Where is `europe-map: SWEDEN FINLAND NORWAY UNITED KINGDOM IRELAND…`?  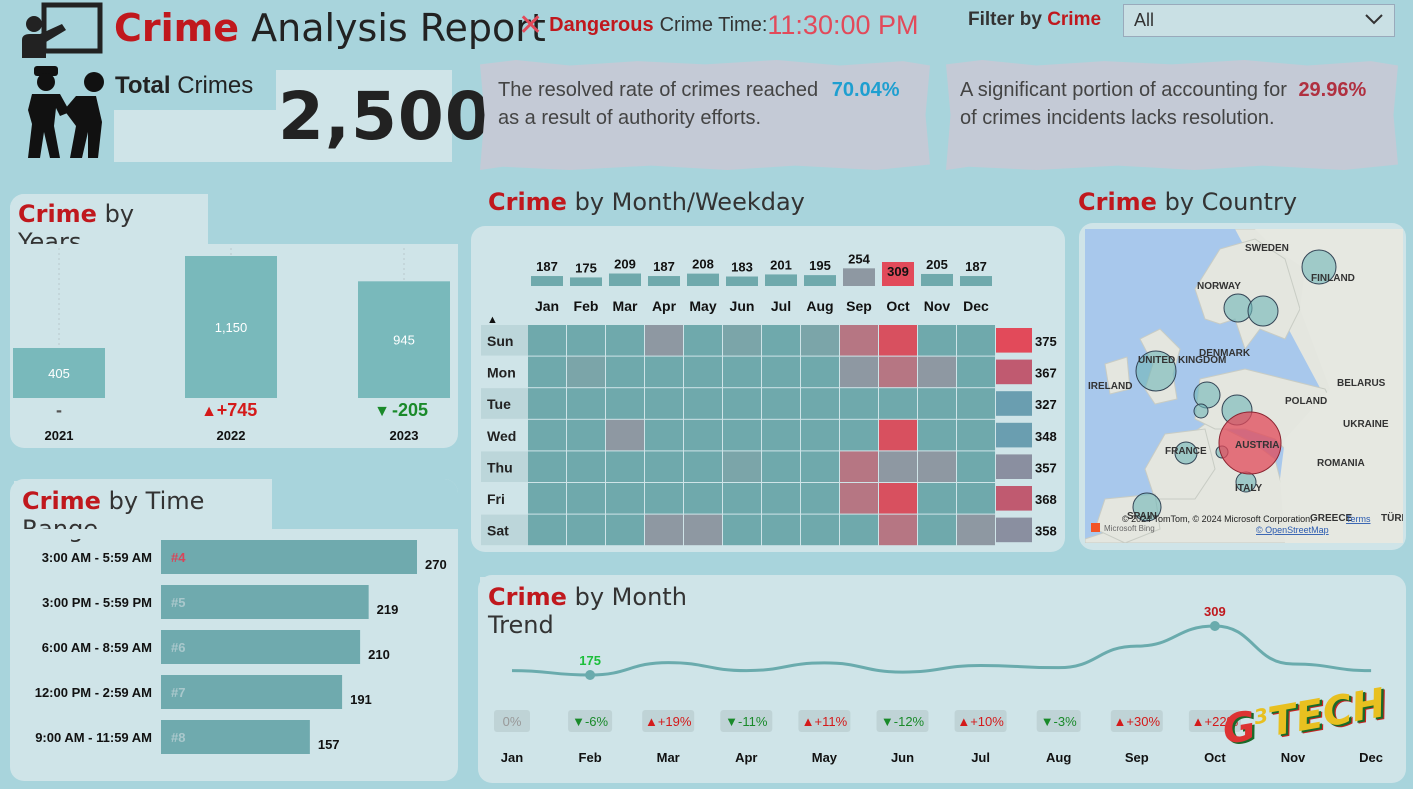
europe-map: SWEDEN FINLAND NORWAY UNITED KINGDOM IRELAND… is located at coordinates (1244, 386).